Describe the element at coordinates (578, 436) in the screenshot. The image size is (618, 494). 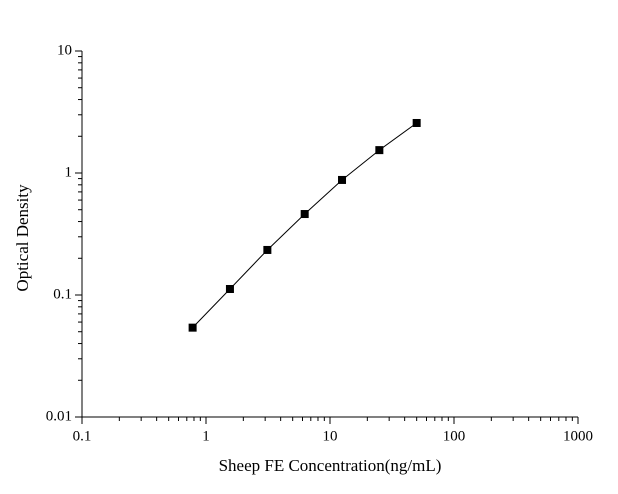
I see `x-tick-label: 1000` at that location.